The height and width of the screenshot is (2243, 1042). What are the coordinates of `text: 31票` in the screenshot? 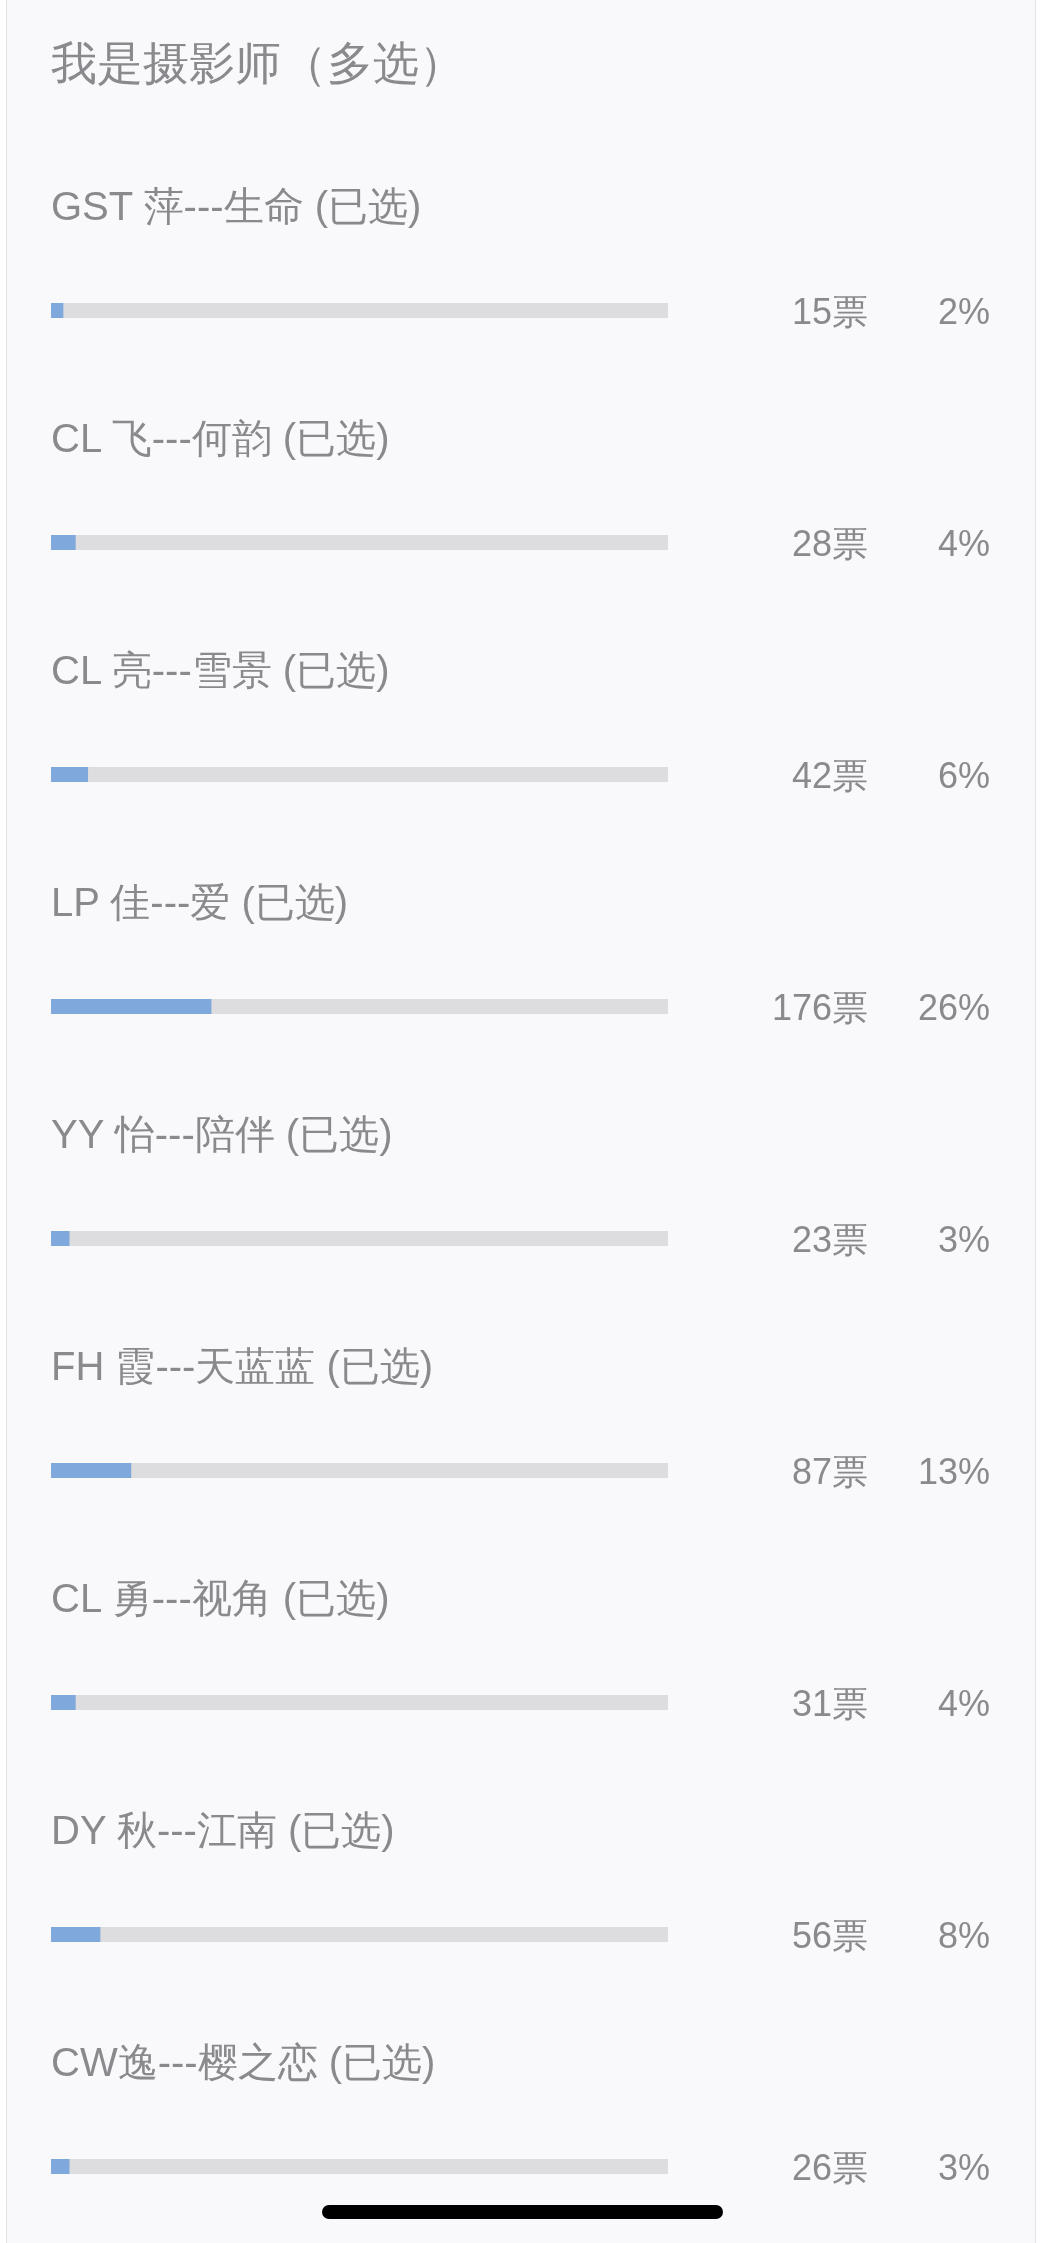 It's located at (829, 1703).